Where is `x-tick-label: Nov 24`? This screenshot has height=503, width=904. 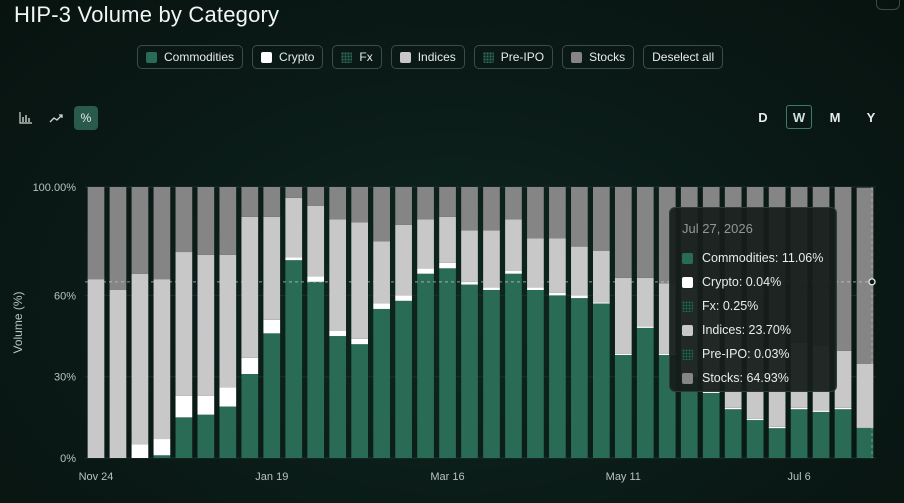
x-tick-label: Nov 24 is located at coordinates (96, 477).